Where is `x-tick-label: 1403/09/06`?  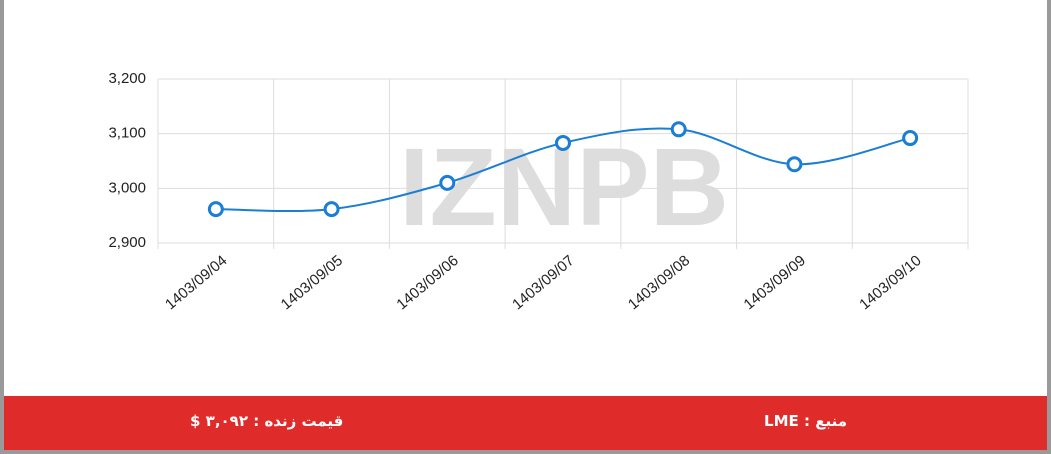 x-tick-label: 1403/09/06 is located at coordinates (427, 282).